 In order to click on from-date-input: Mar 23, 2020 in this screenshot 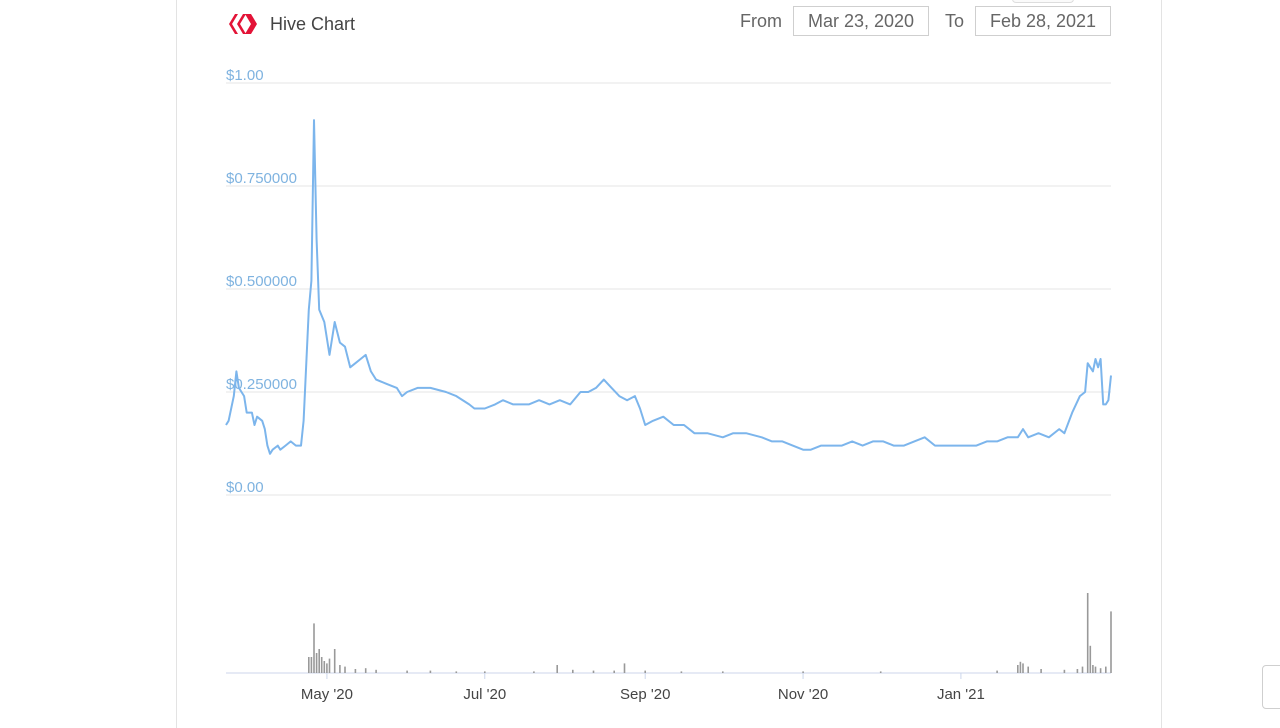, I will do `click(861, 21)`.